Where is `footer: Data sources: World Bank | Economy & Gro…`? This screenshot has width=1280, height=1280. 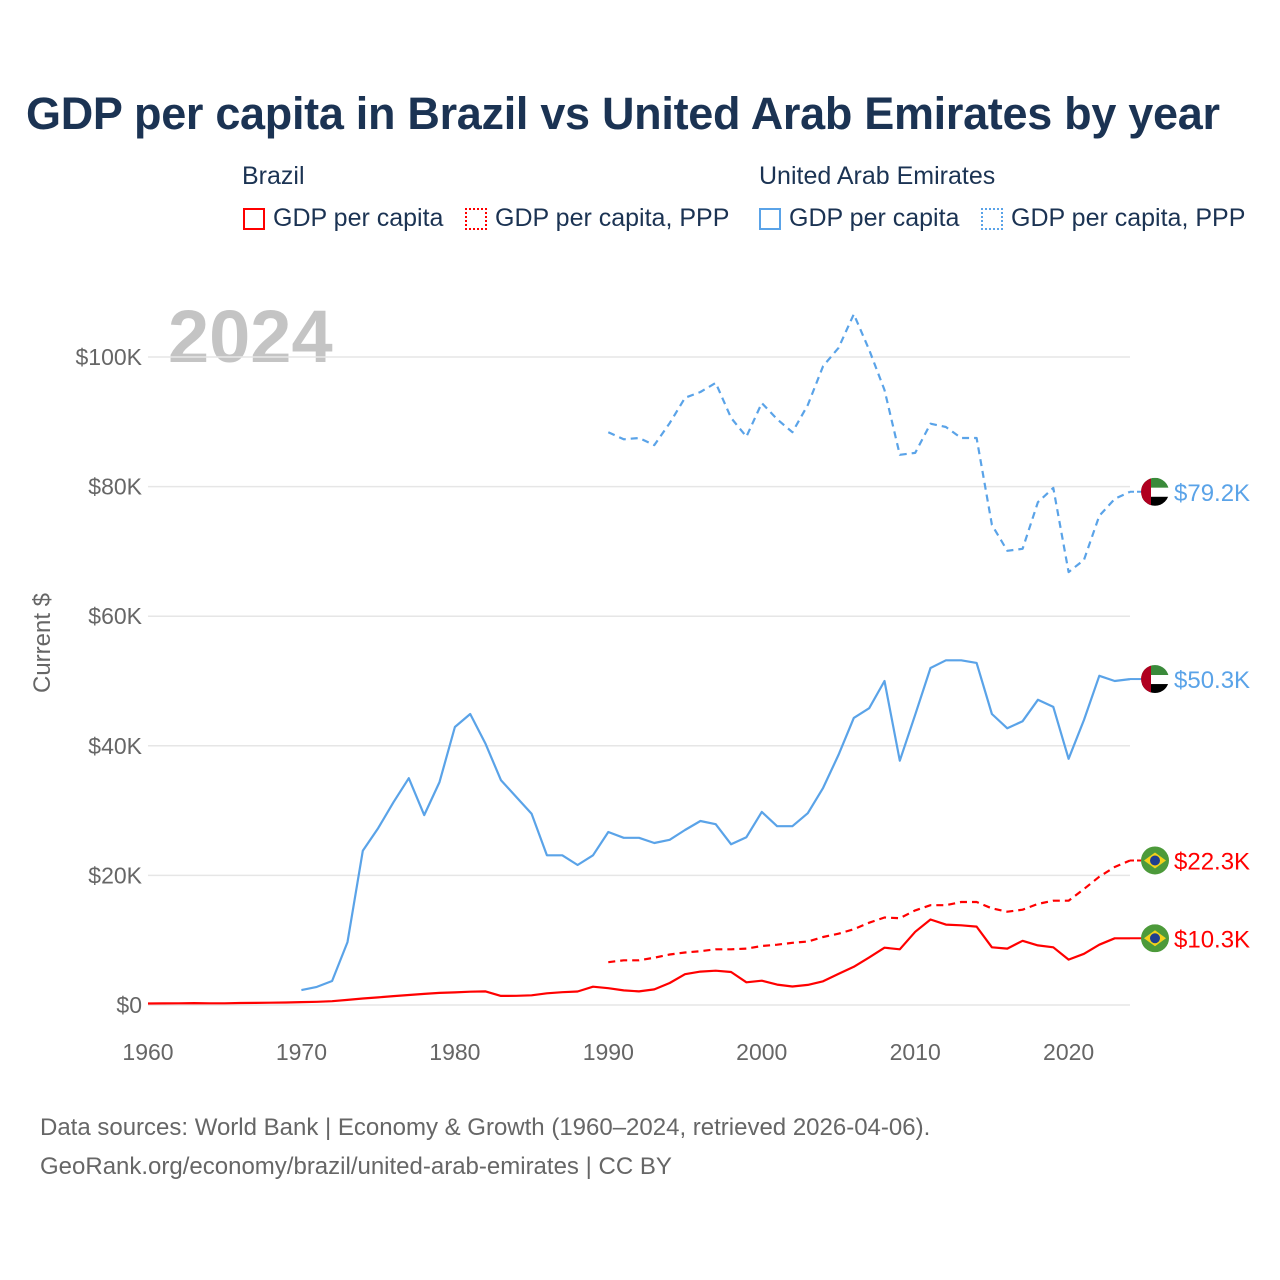
footer: Data sources: World Bank | Economy & Gro… is located at coordinates (485, 1147).